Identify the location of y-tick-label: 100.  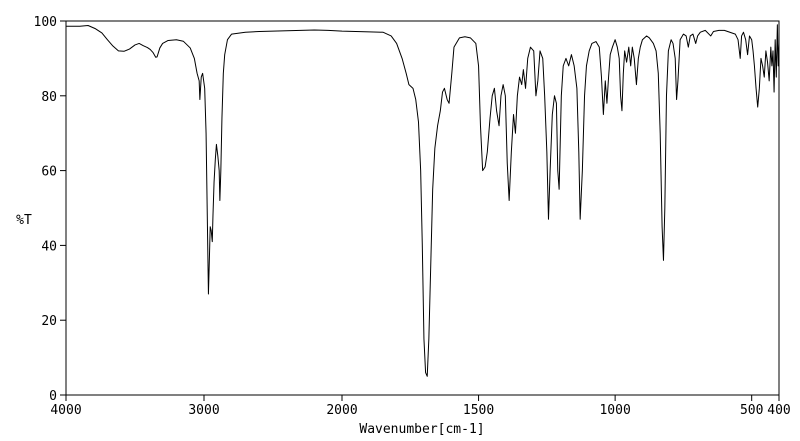
(45, 22).